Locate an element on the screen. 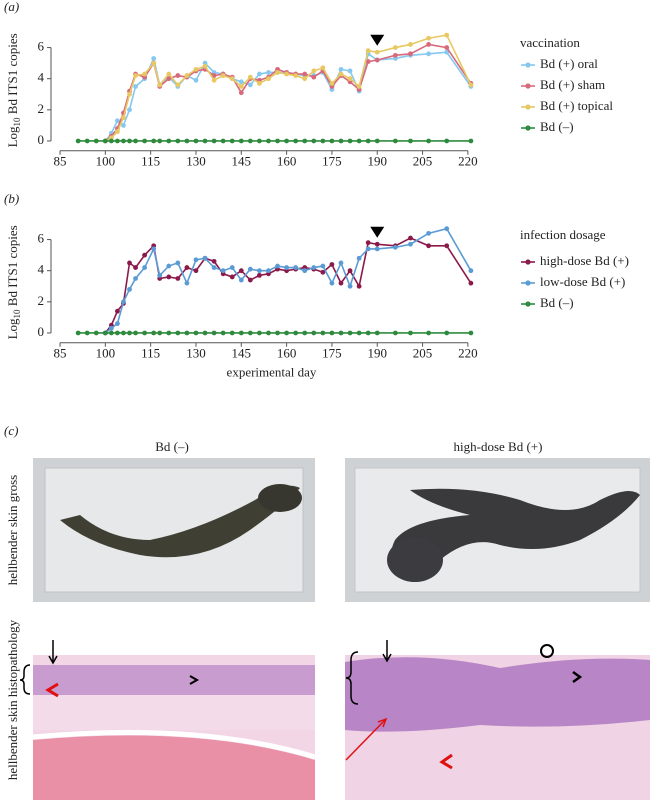 This screenshot has width=655, height=800. legend-label: Bd (+) topical is located at coordinates (576, 105).